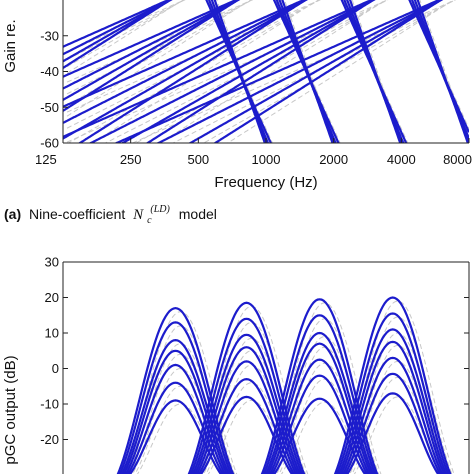 The image size is (474, 474). Describe the element at coordinates (265, 182) in the screenshot. I see `top-x-axis-label: Frequency (Hz)` at that location.